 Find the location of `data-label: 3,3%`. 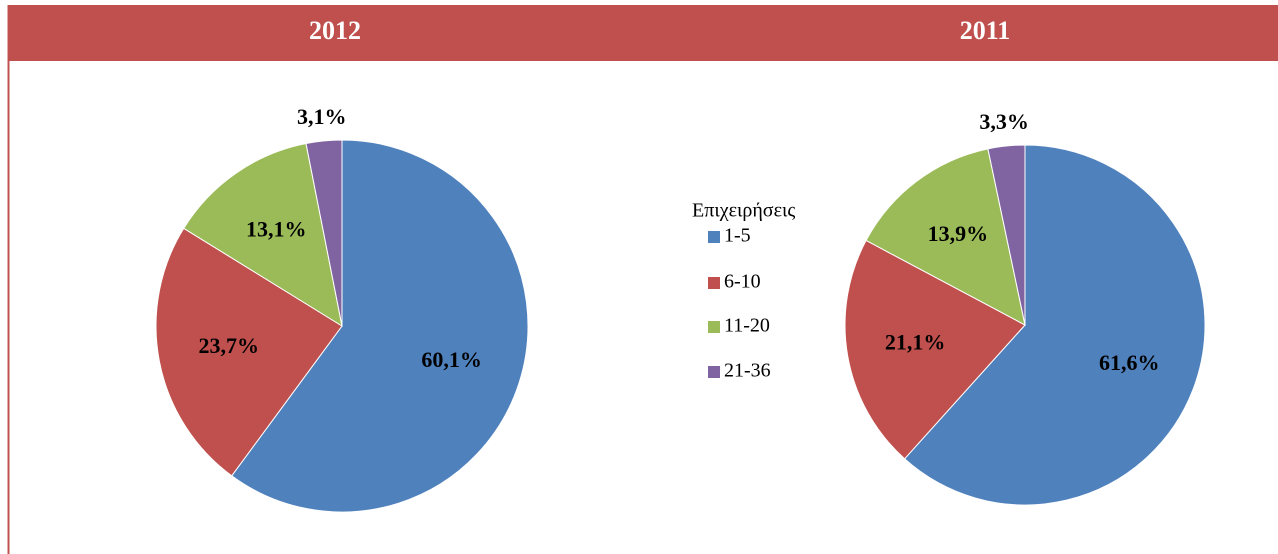

data-label: 3,3% is located at coordinates (1004, 121).